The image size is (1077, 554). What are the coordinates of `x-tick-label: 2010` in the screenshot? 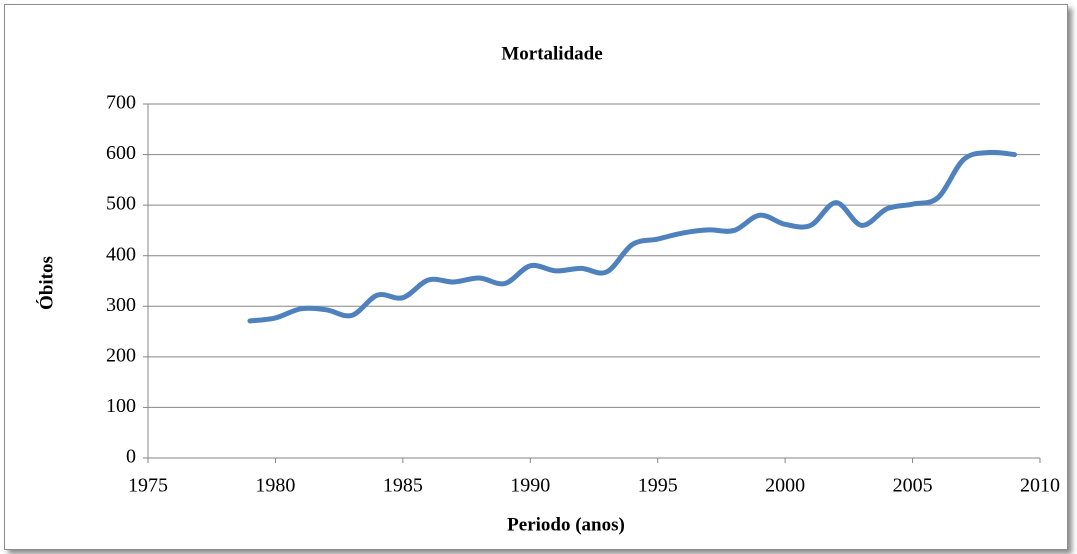 It's located at (1040, 486).